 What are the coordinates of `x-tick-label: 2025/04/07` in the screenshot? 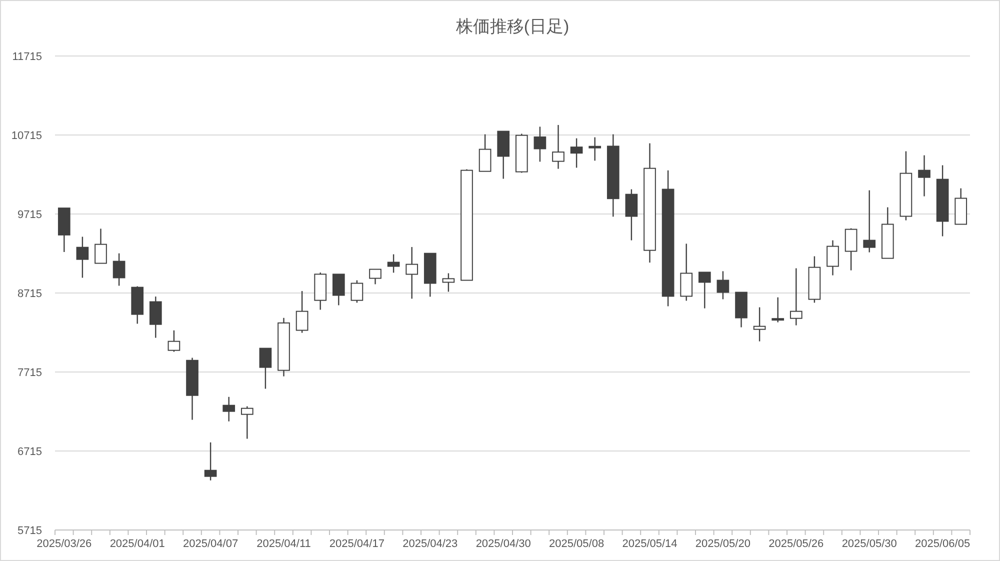 It's located at (210, 544).